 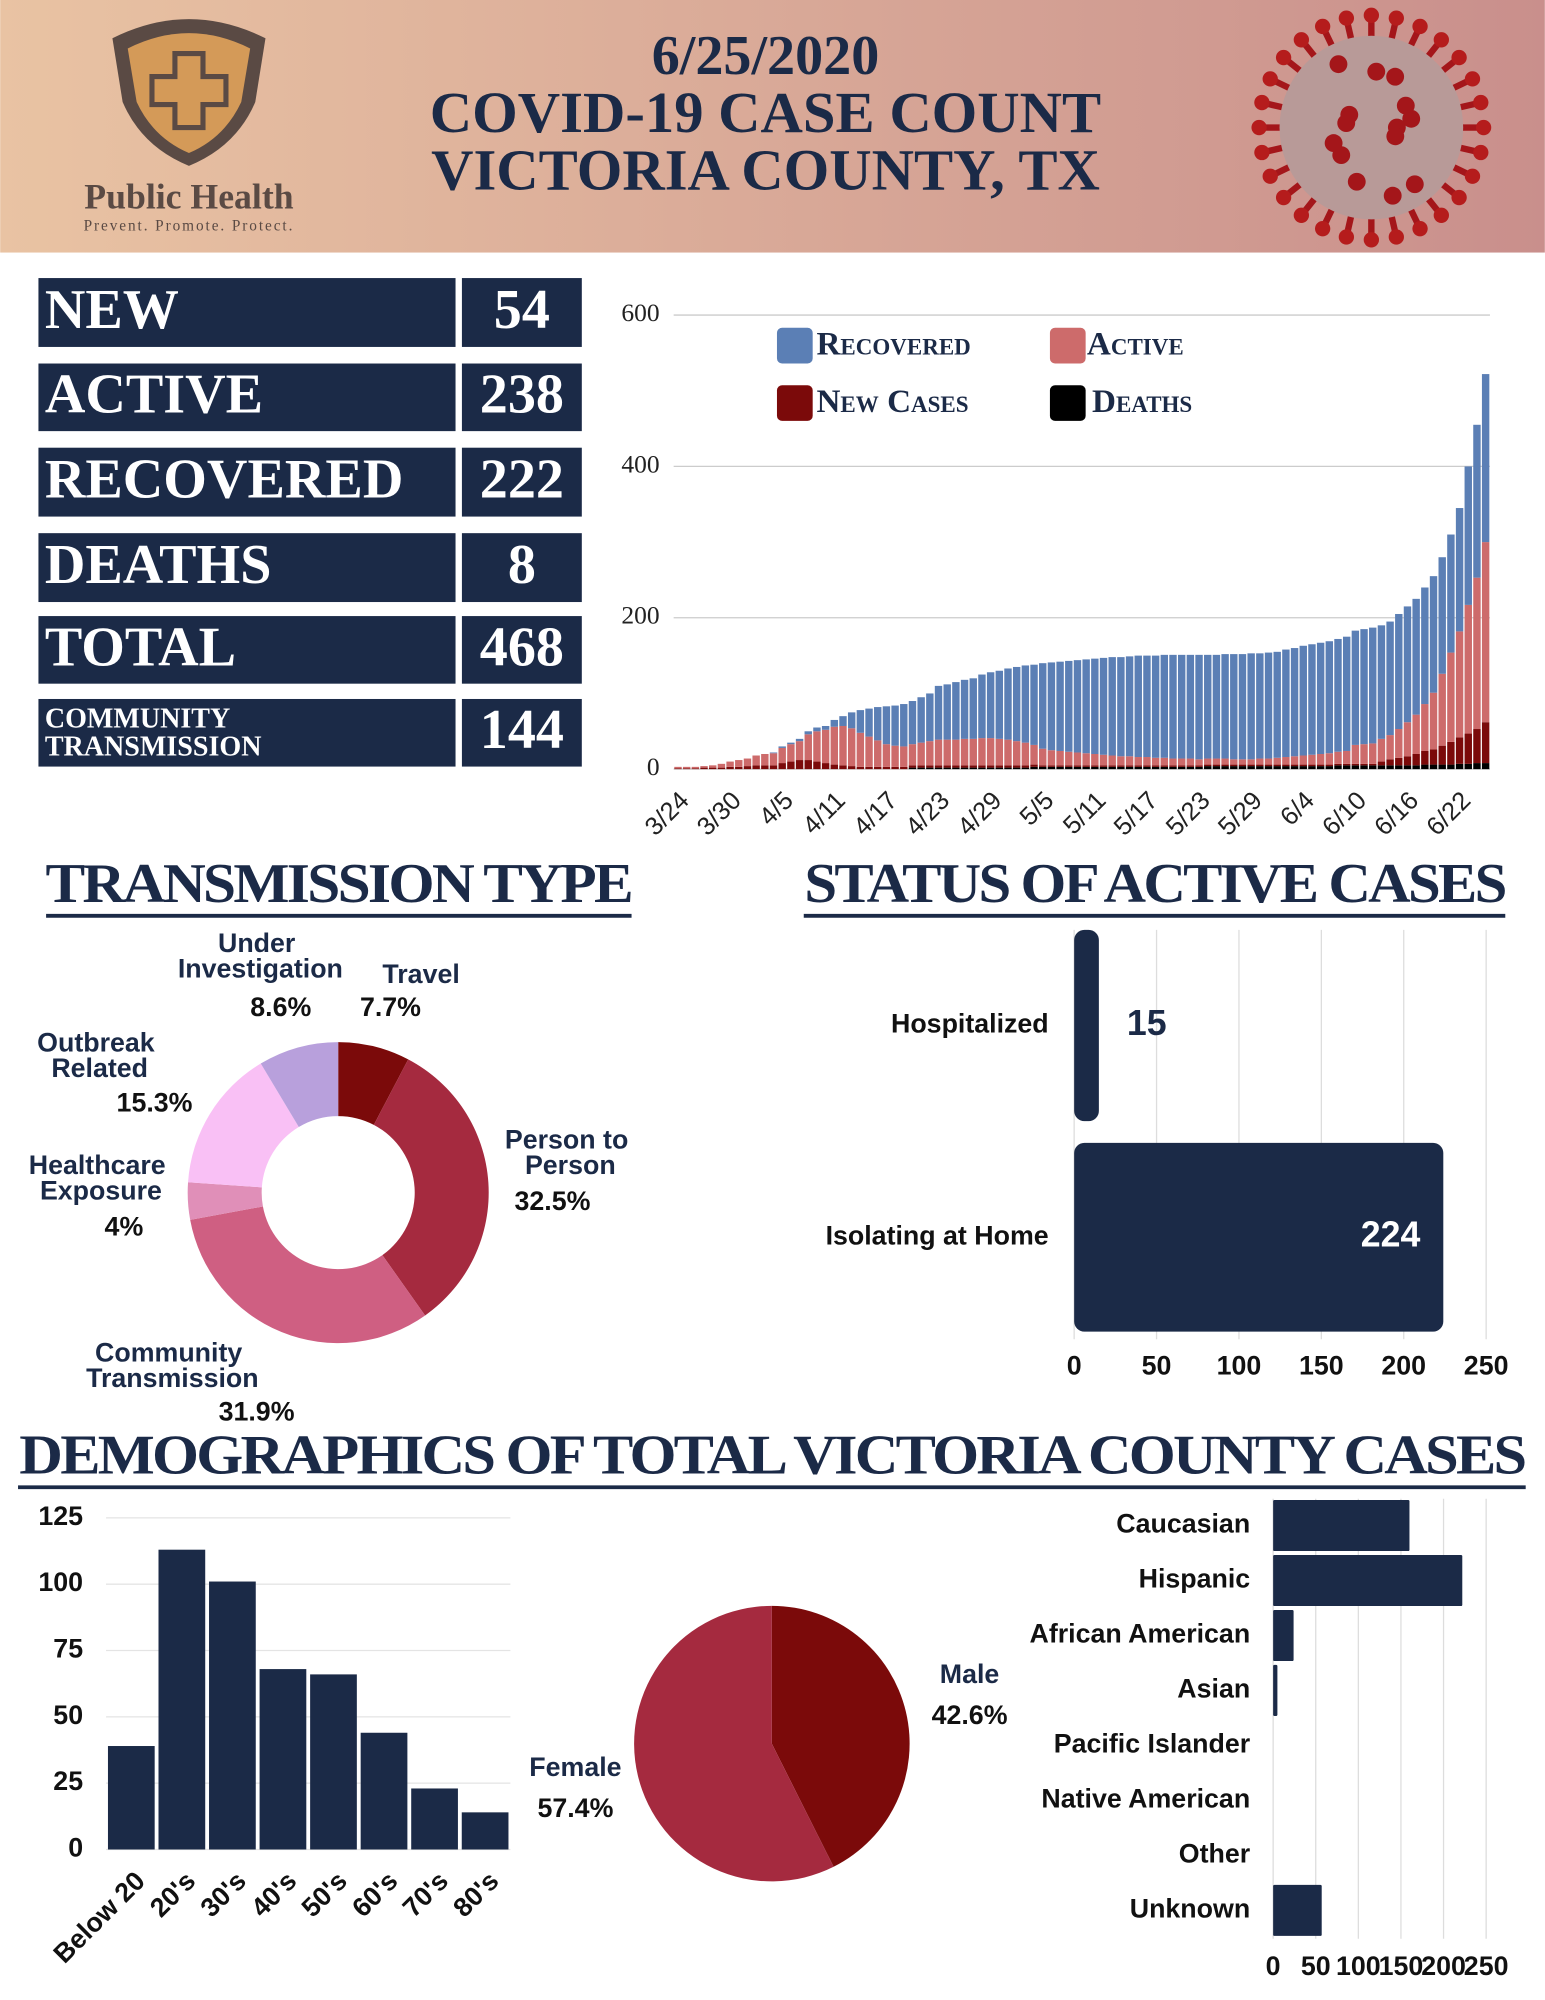 What do you see at coordinates (124, 1226) in the screenshot?
I see `slice-value-label: 4%` at bounding box center [124, 1226].